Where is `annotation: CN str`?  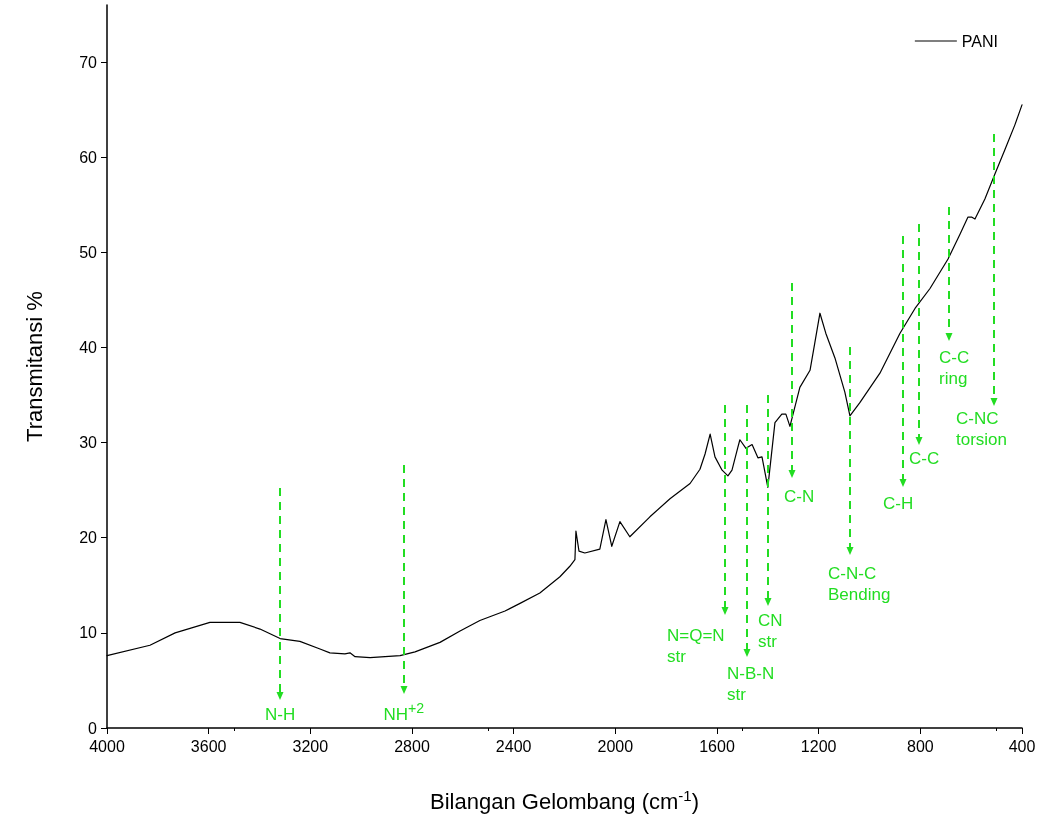 annotation: CN str is located at coordinates (770, 631).